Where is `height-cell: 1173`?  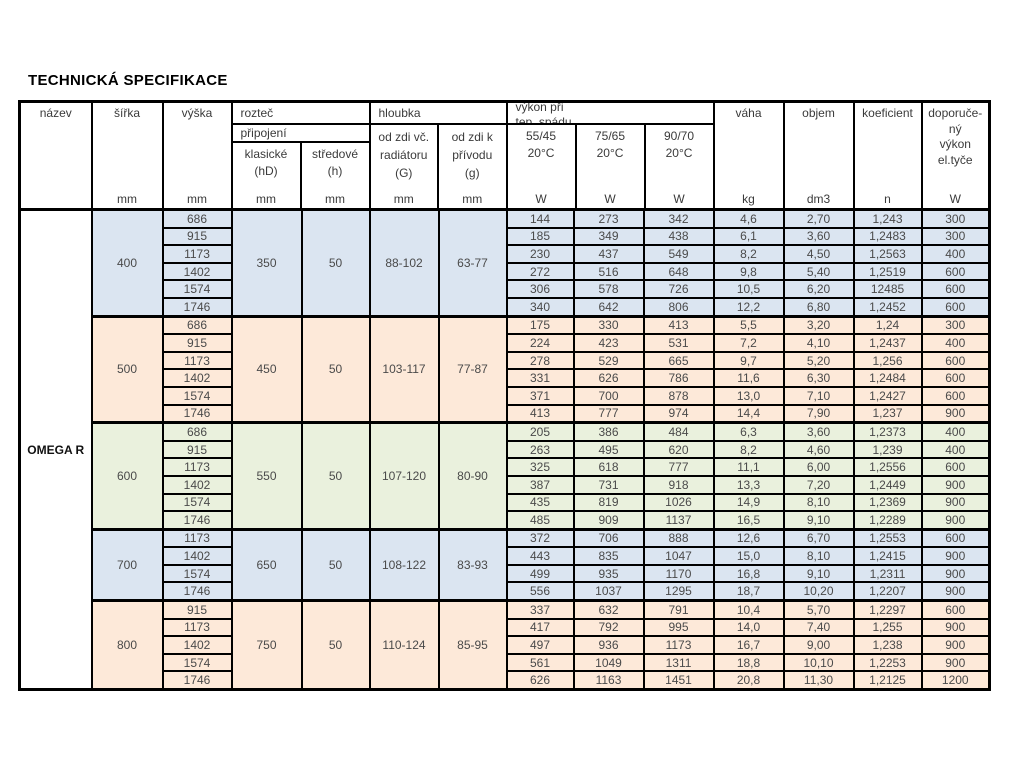 height-cell: 1173 is located at coordinates (197, 254).